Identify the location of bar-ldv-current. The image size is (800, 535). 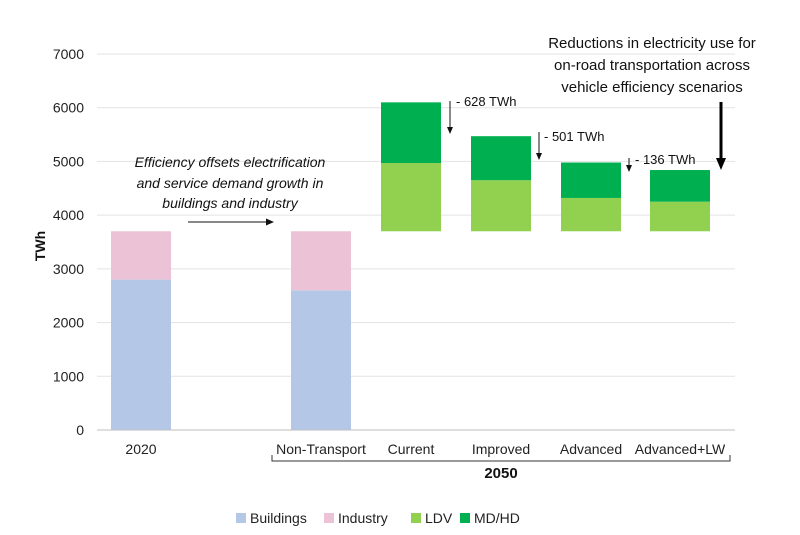
(411, 197).